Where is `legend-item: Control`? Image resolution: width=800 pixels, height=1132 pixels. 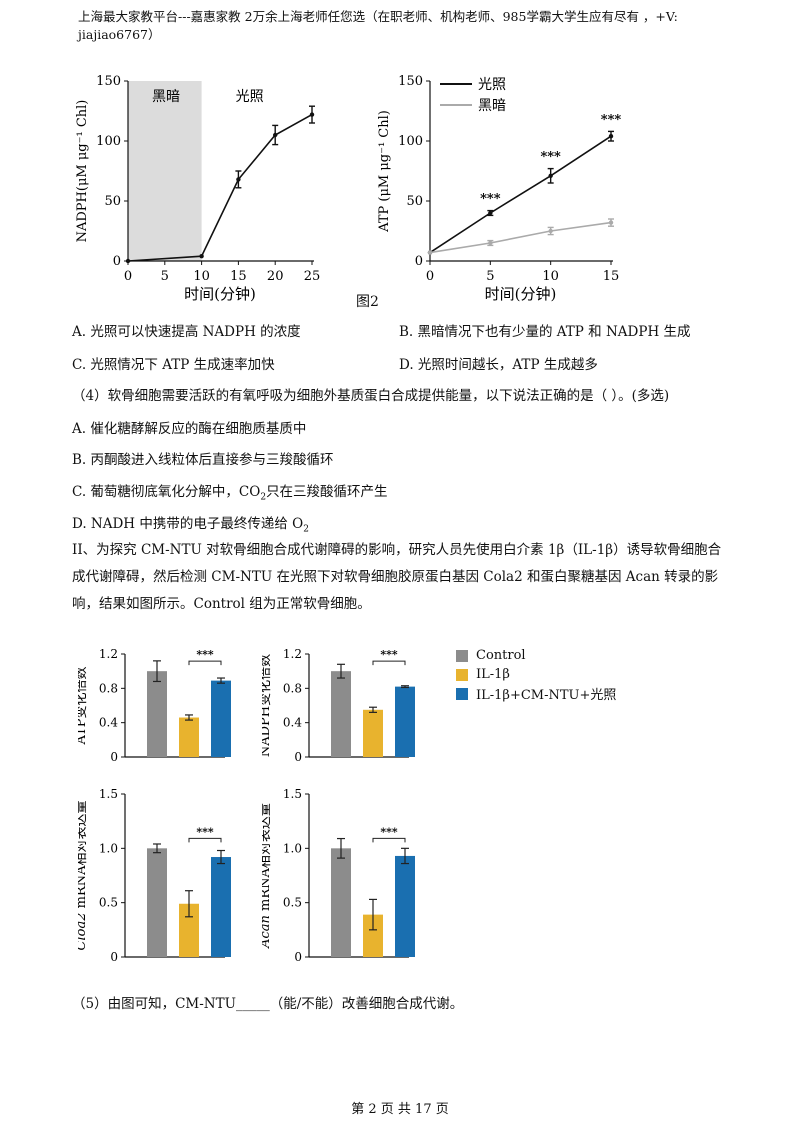
legend-item: Control is located at coordinates (536, 655).